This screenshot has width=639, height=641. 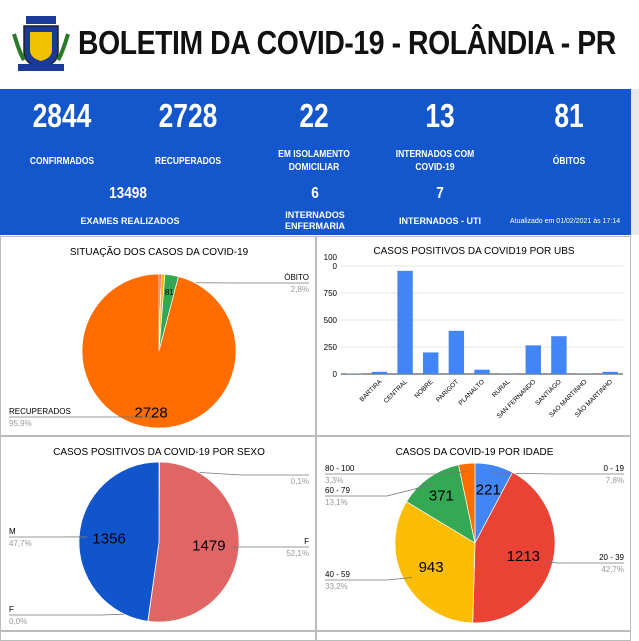 What do you see at coordinates (20, 543) in the screenshot?
I see `slice-percent-label: 47,7%` at bounding box center [20, 543].